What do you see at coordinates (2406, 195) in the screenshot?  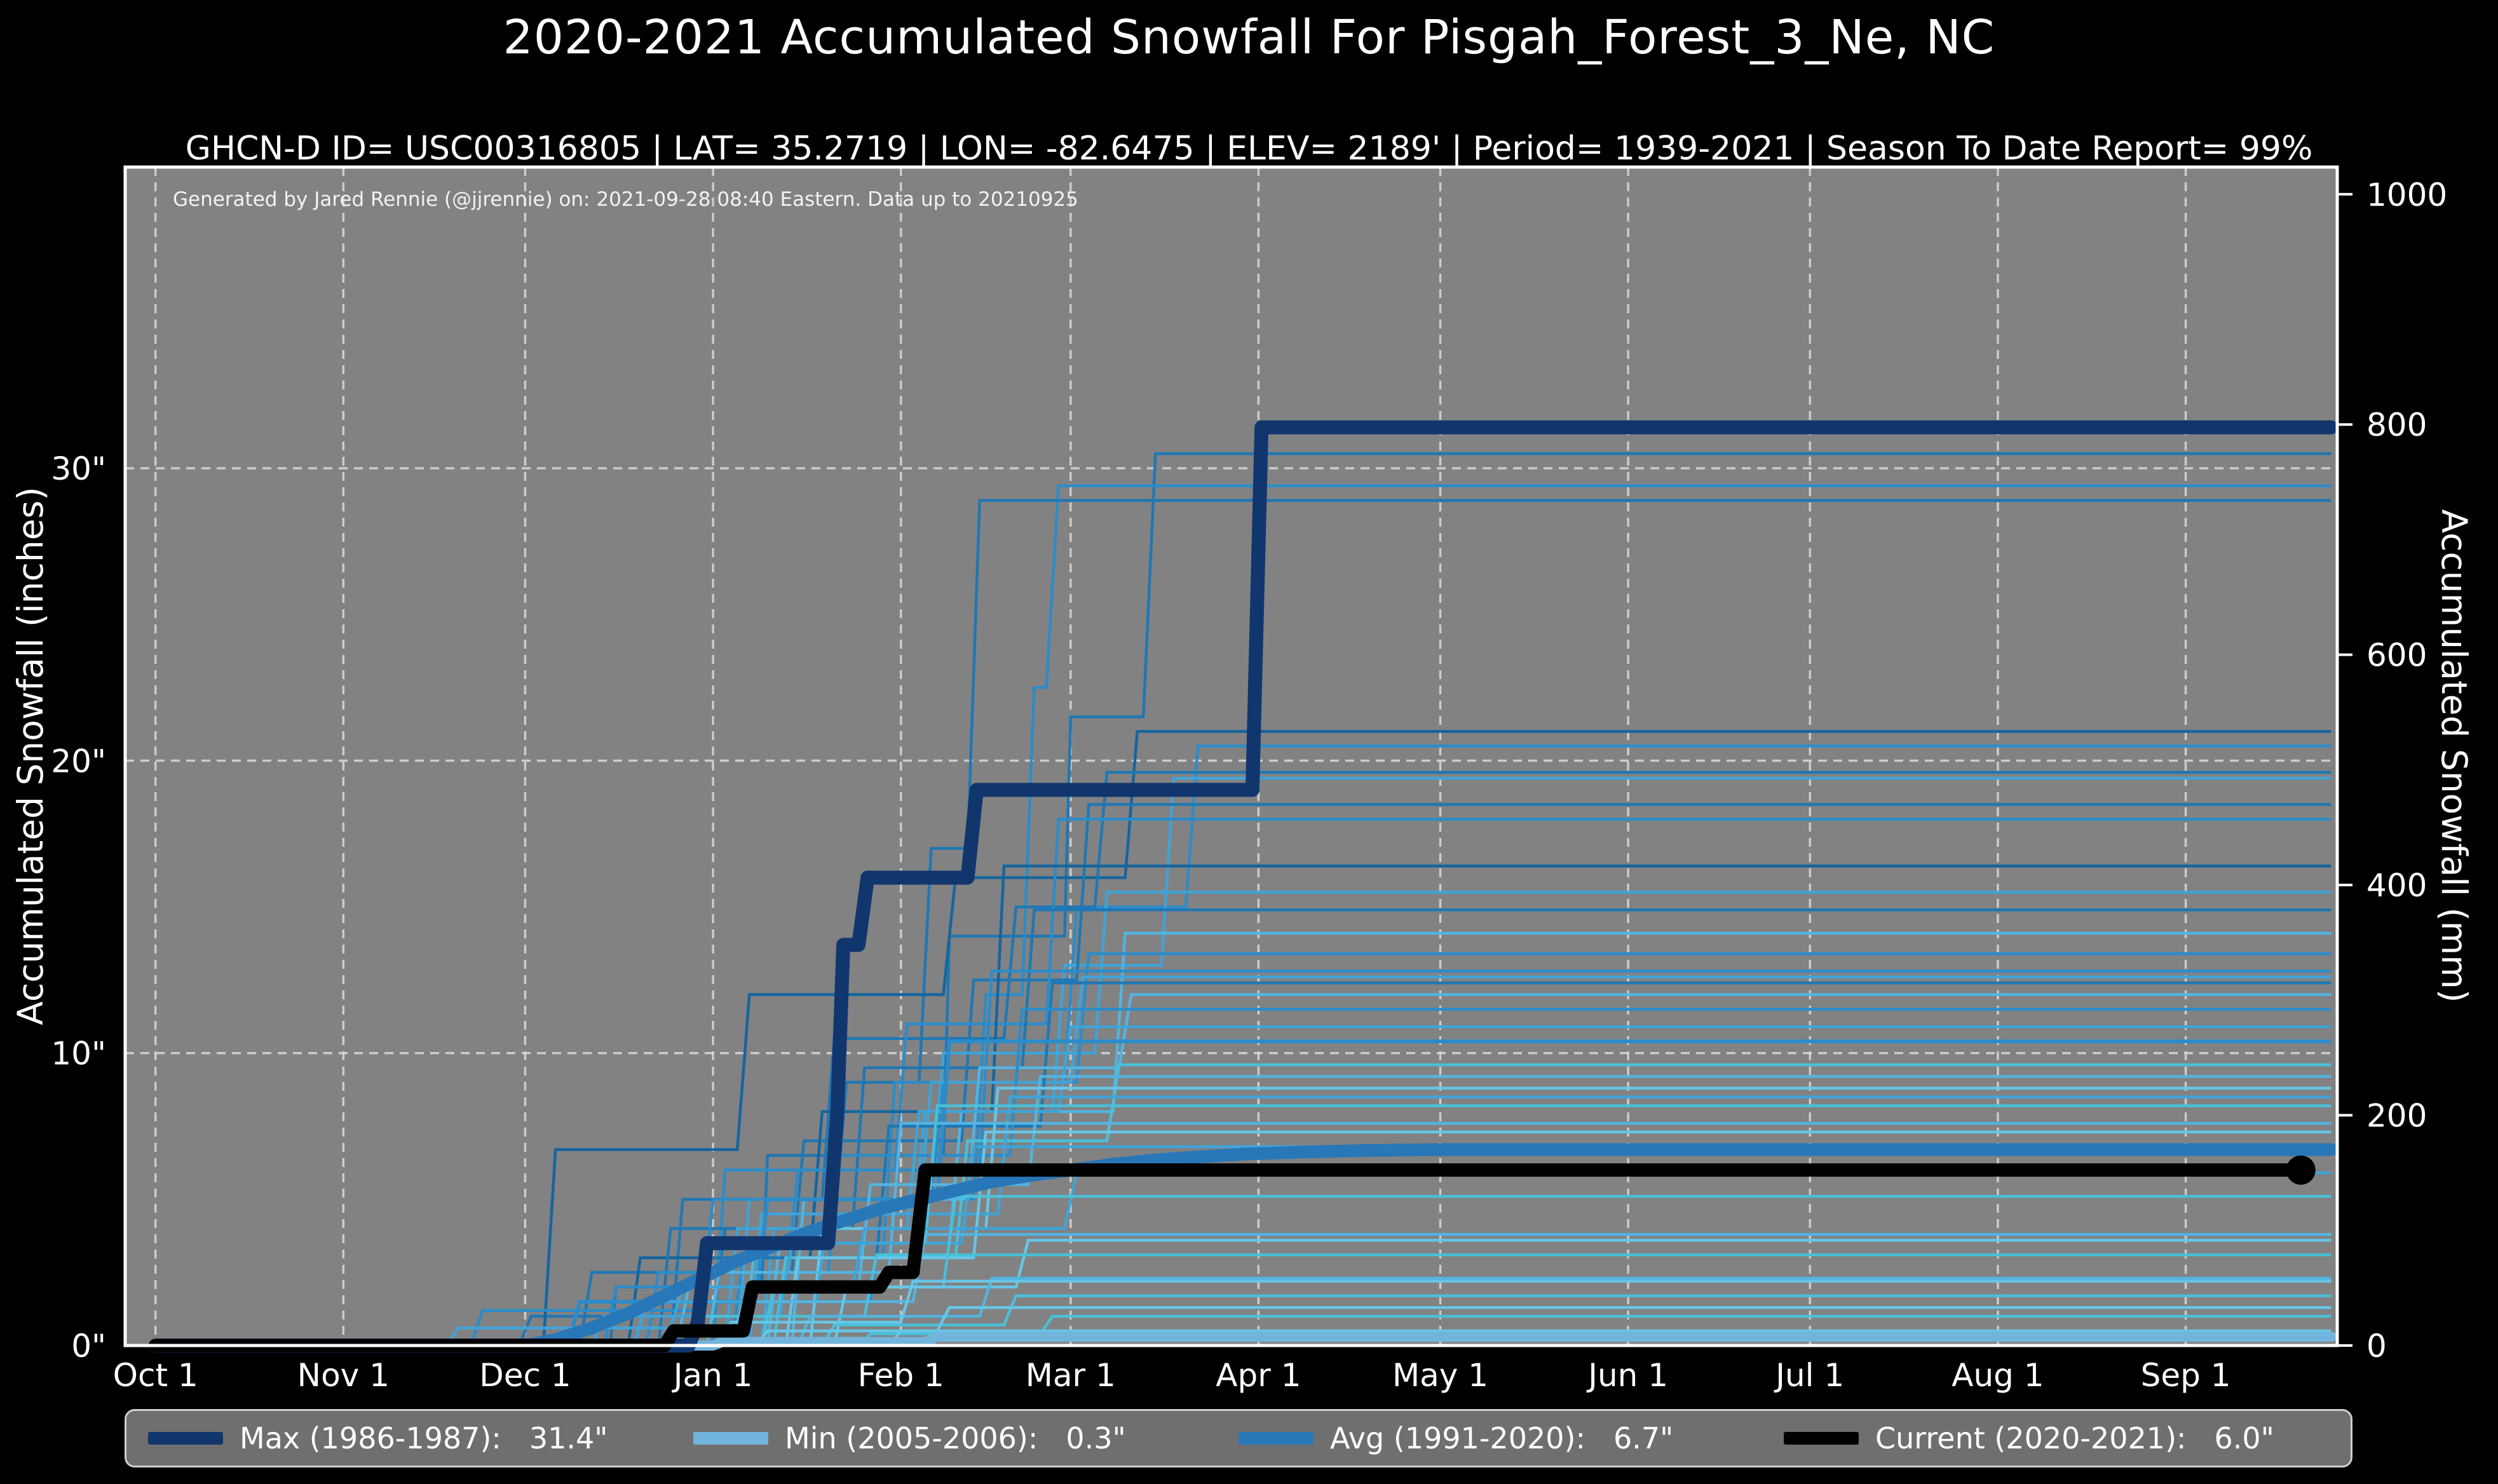 I see `right-tick-label: 1000` at bounding box center [2406, 195].